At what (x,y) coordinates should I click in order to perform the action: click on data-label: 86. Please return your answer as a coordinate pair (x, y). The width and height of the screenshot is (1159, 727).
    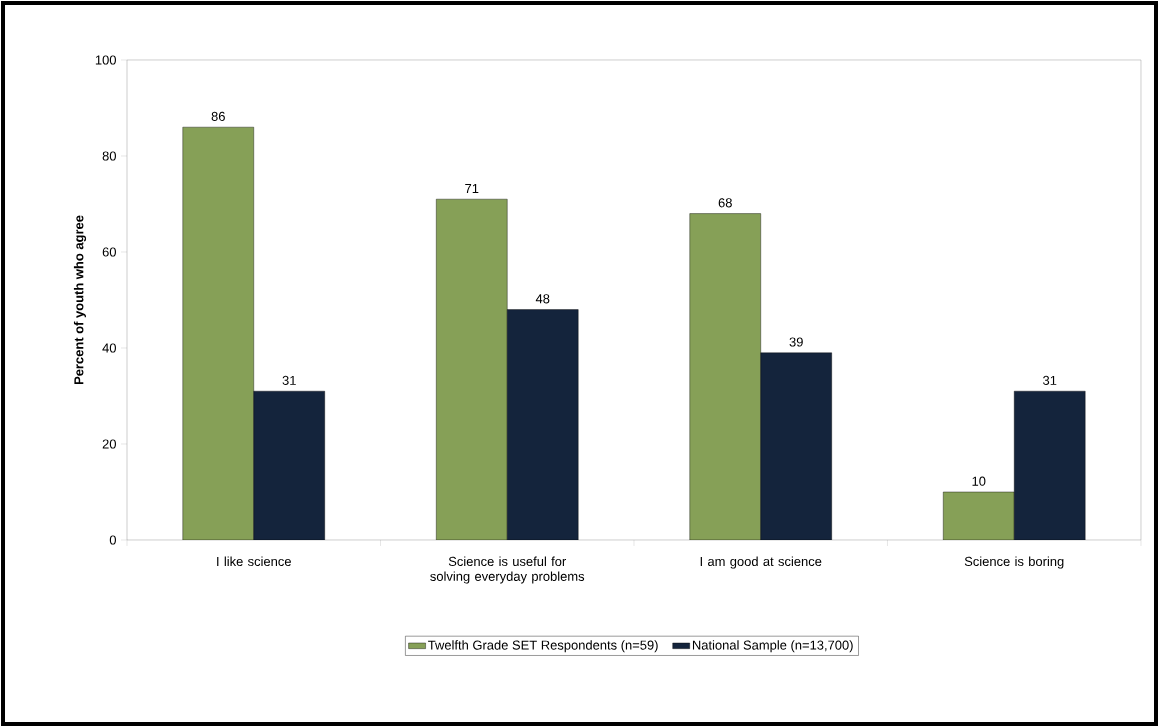
    Looking at the image, I should click on (218, 116).